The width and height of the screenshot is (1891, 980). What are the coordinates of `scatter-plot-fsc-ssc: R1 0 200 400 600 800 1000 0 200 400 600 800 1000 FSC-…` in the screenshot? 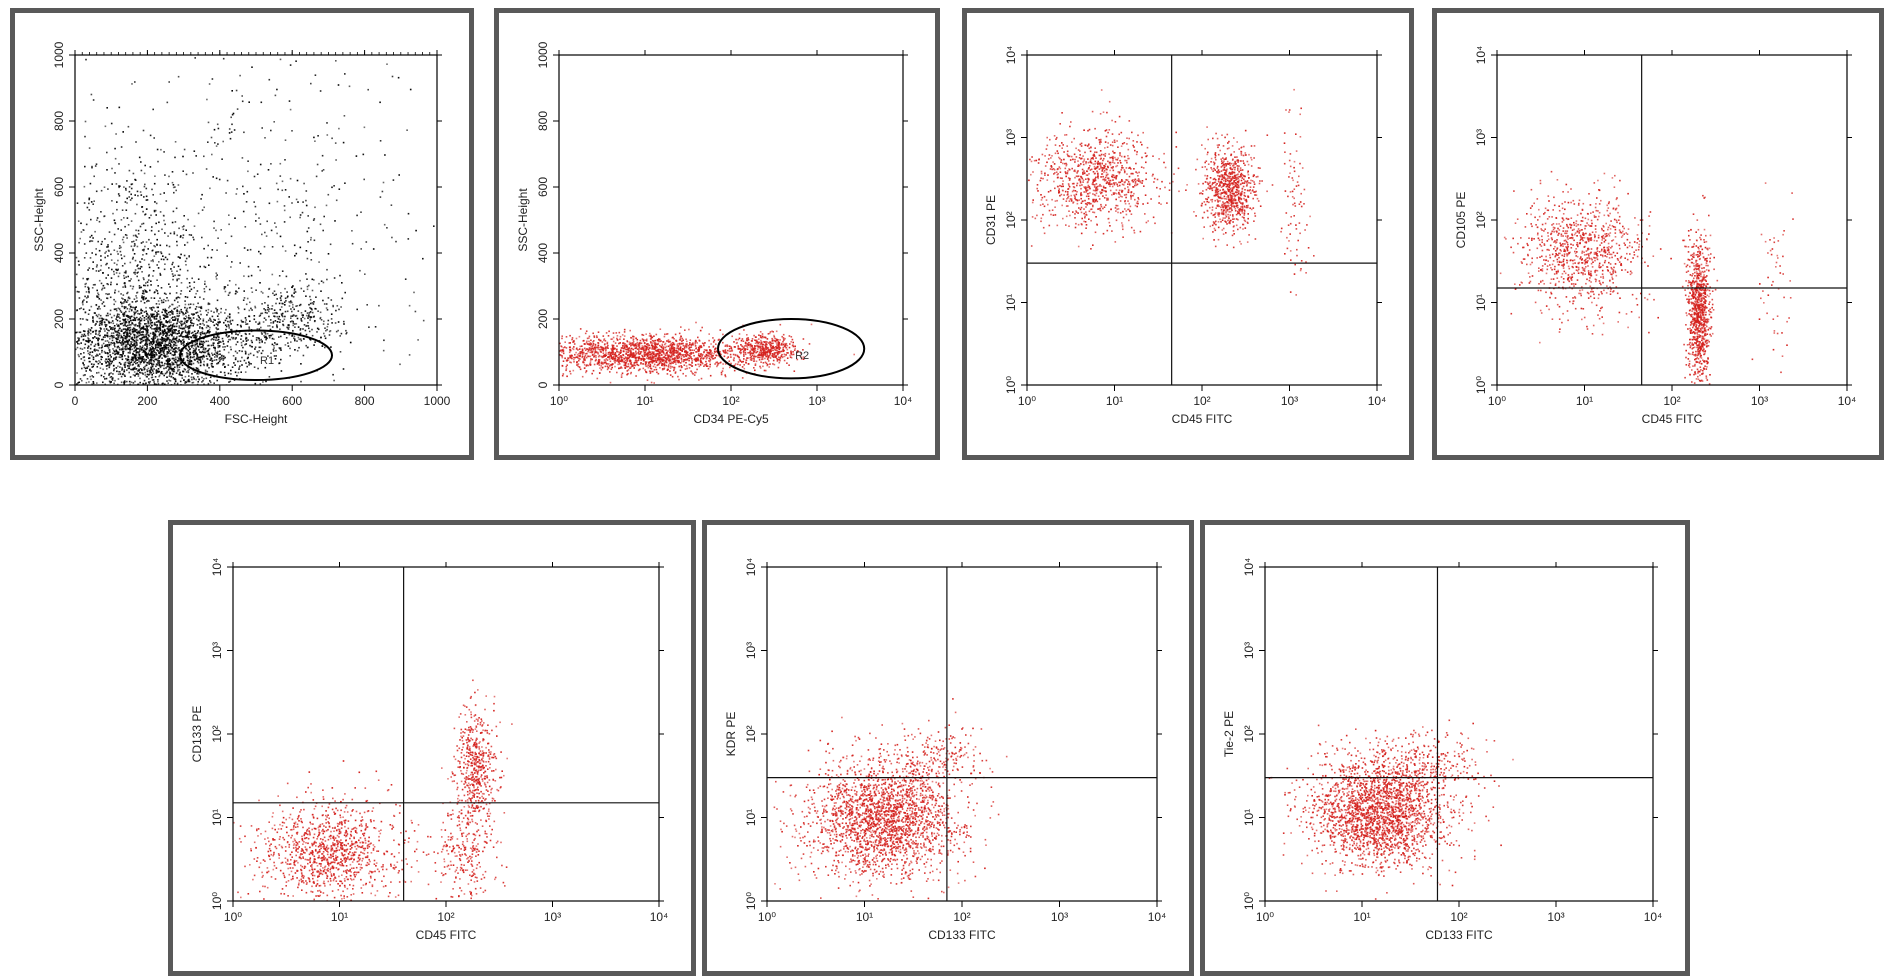 It's located at (241, 233).